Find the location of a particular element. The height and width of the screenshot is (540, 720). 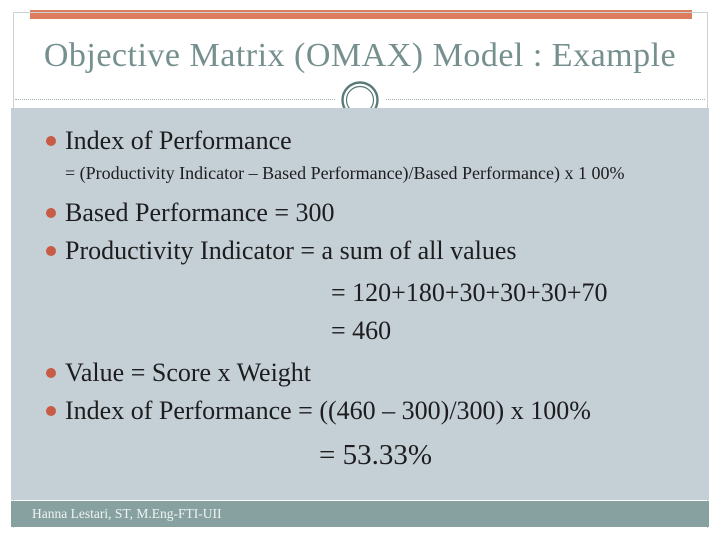

continuation-line: = 460 is located at coordinates (360, 331).